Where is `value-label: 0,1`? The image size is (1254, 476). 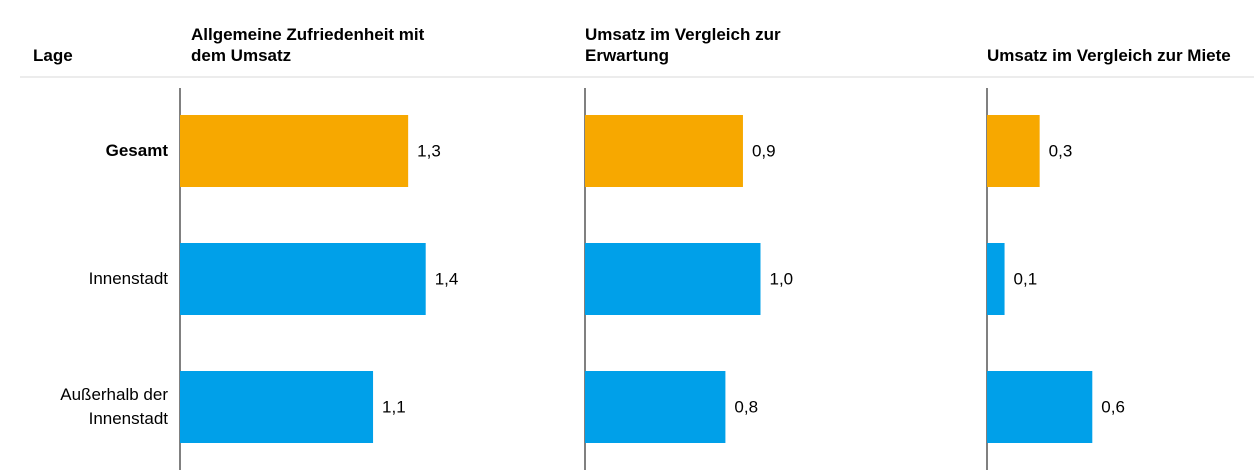 value-label: 0,1 is located at coordinates (1026, 278).